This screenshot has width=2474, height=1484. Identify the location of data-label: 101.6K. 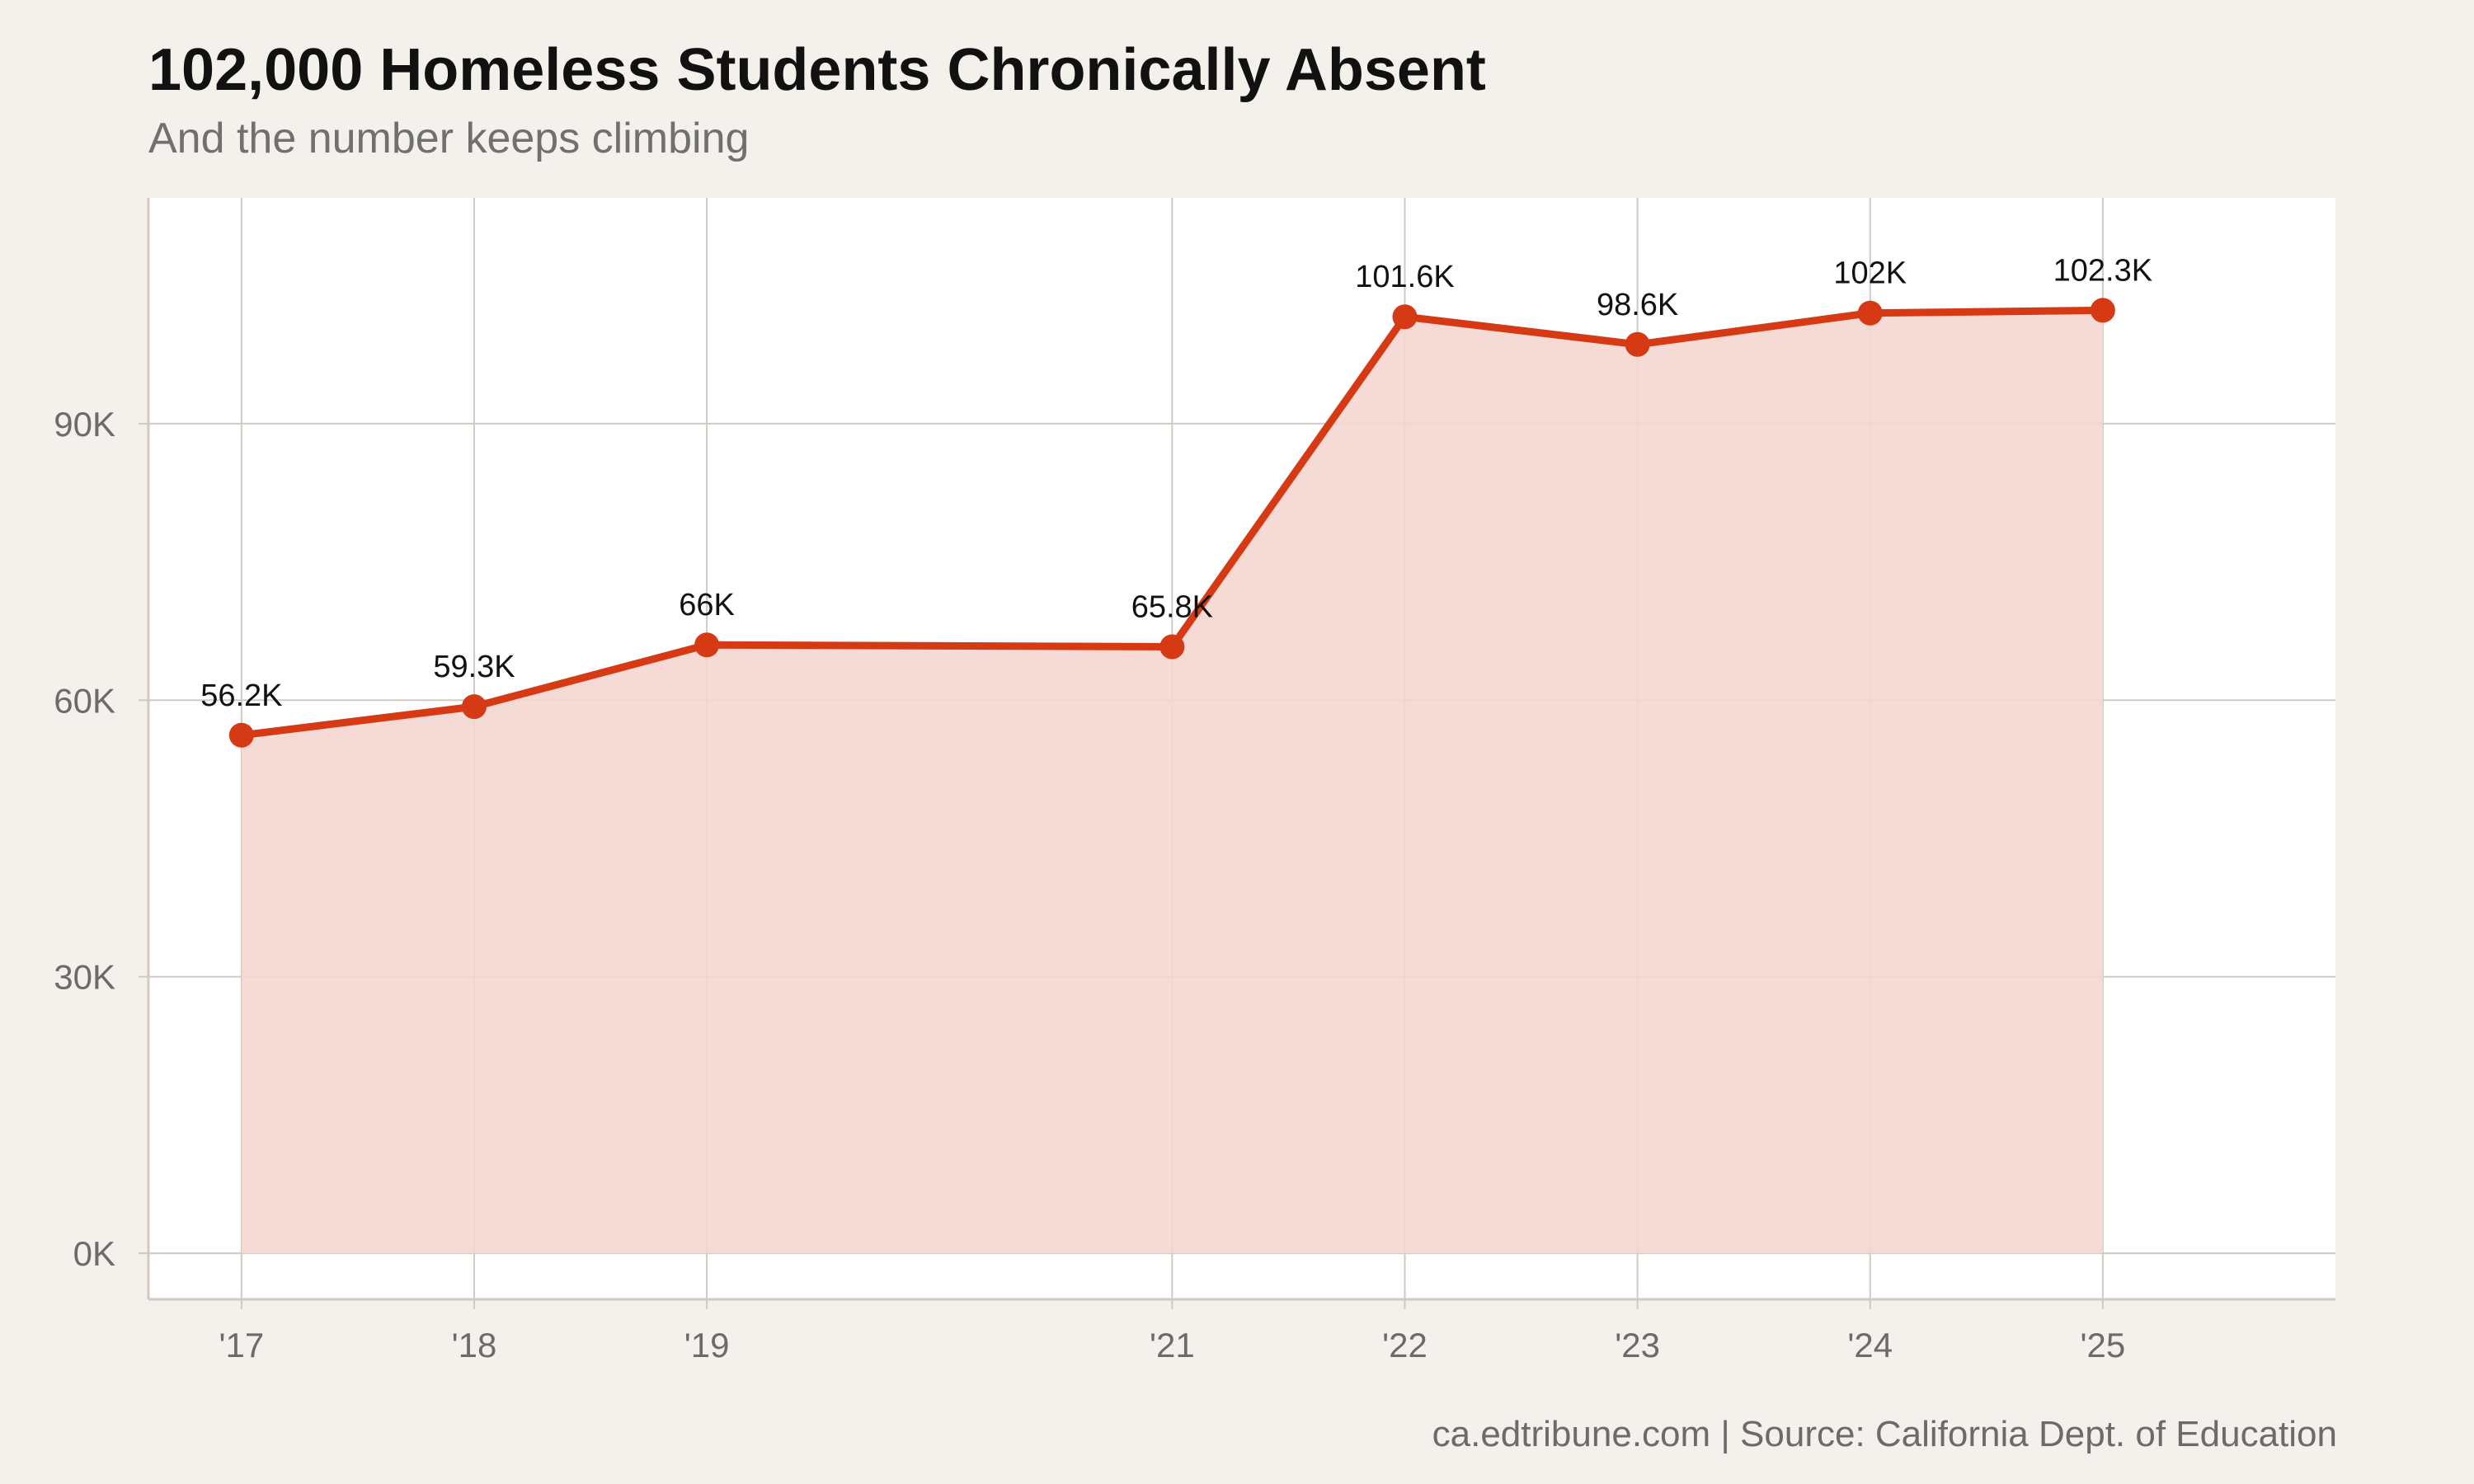
(1404, 277).